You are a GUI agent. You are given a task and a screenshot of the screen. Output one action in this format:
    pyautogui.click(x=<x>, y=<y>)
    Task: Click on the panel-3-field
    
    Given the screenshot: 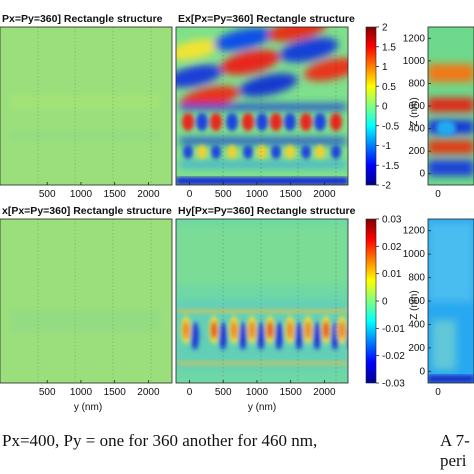 What is the action you would take?
    pyautogui.click(x=451, y=106)
    